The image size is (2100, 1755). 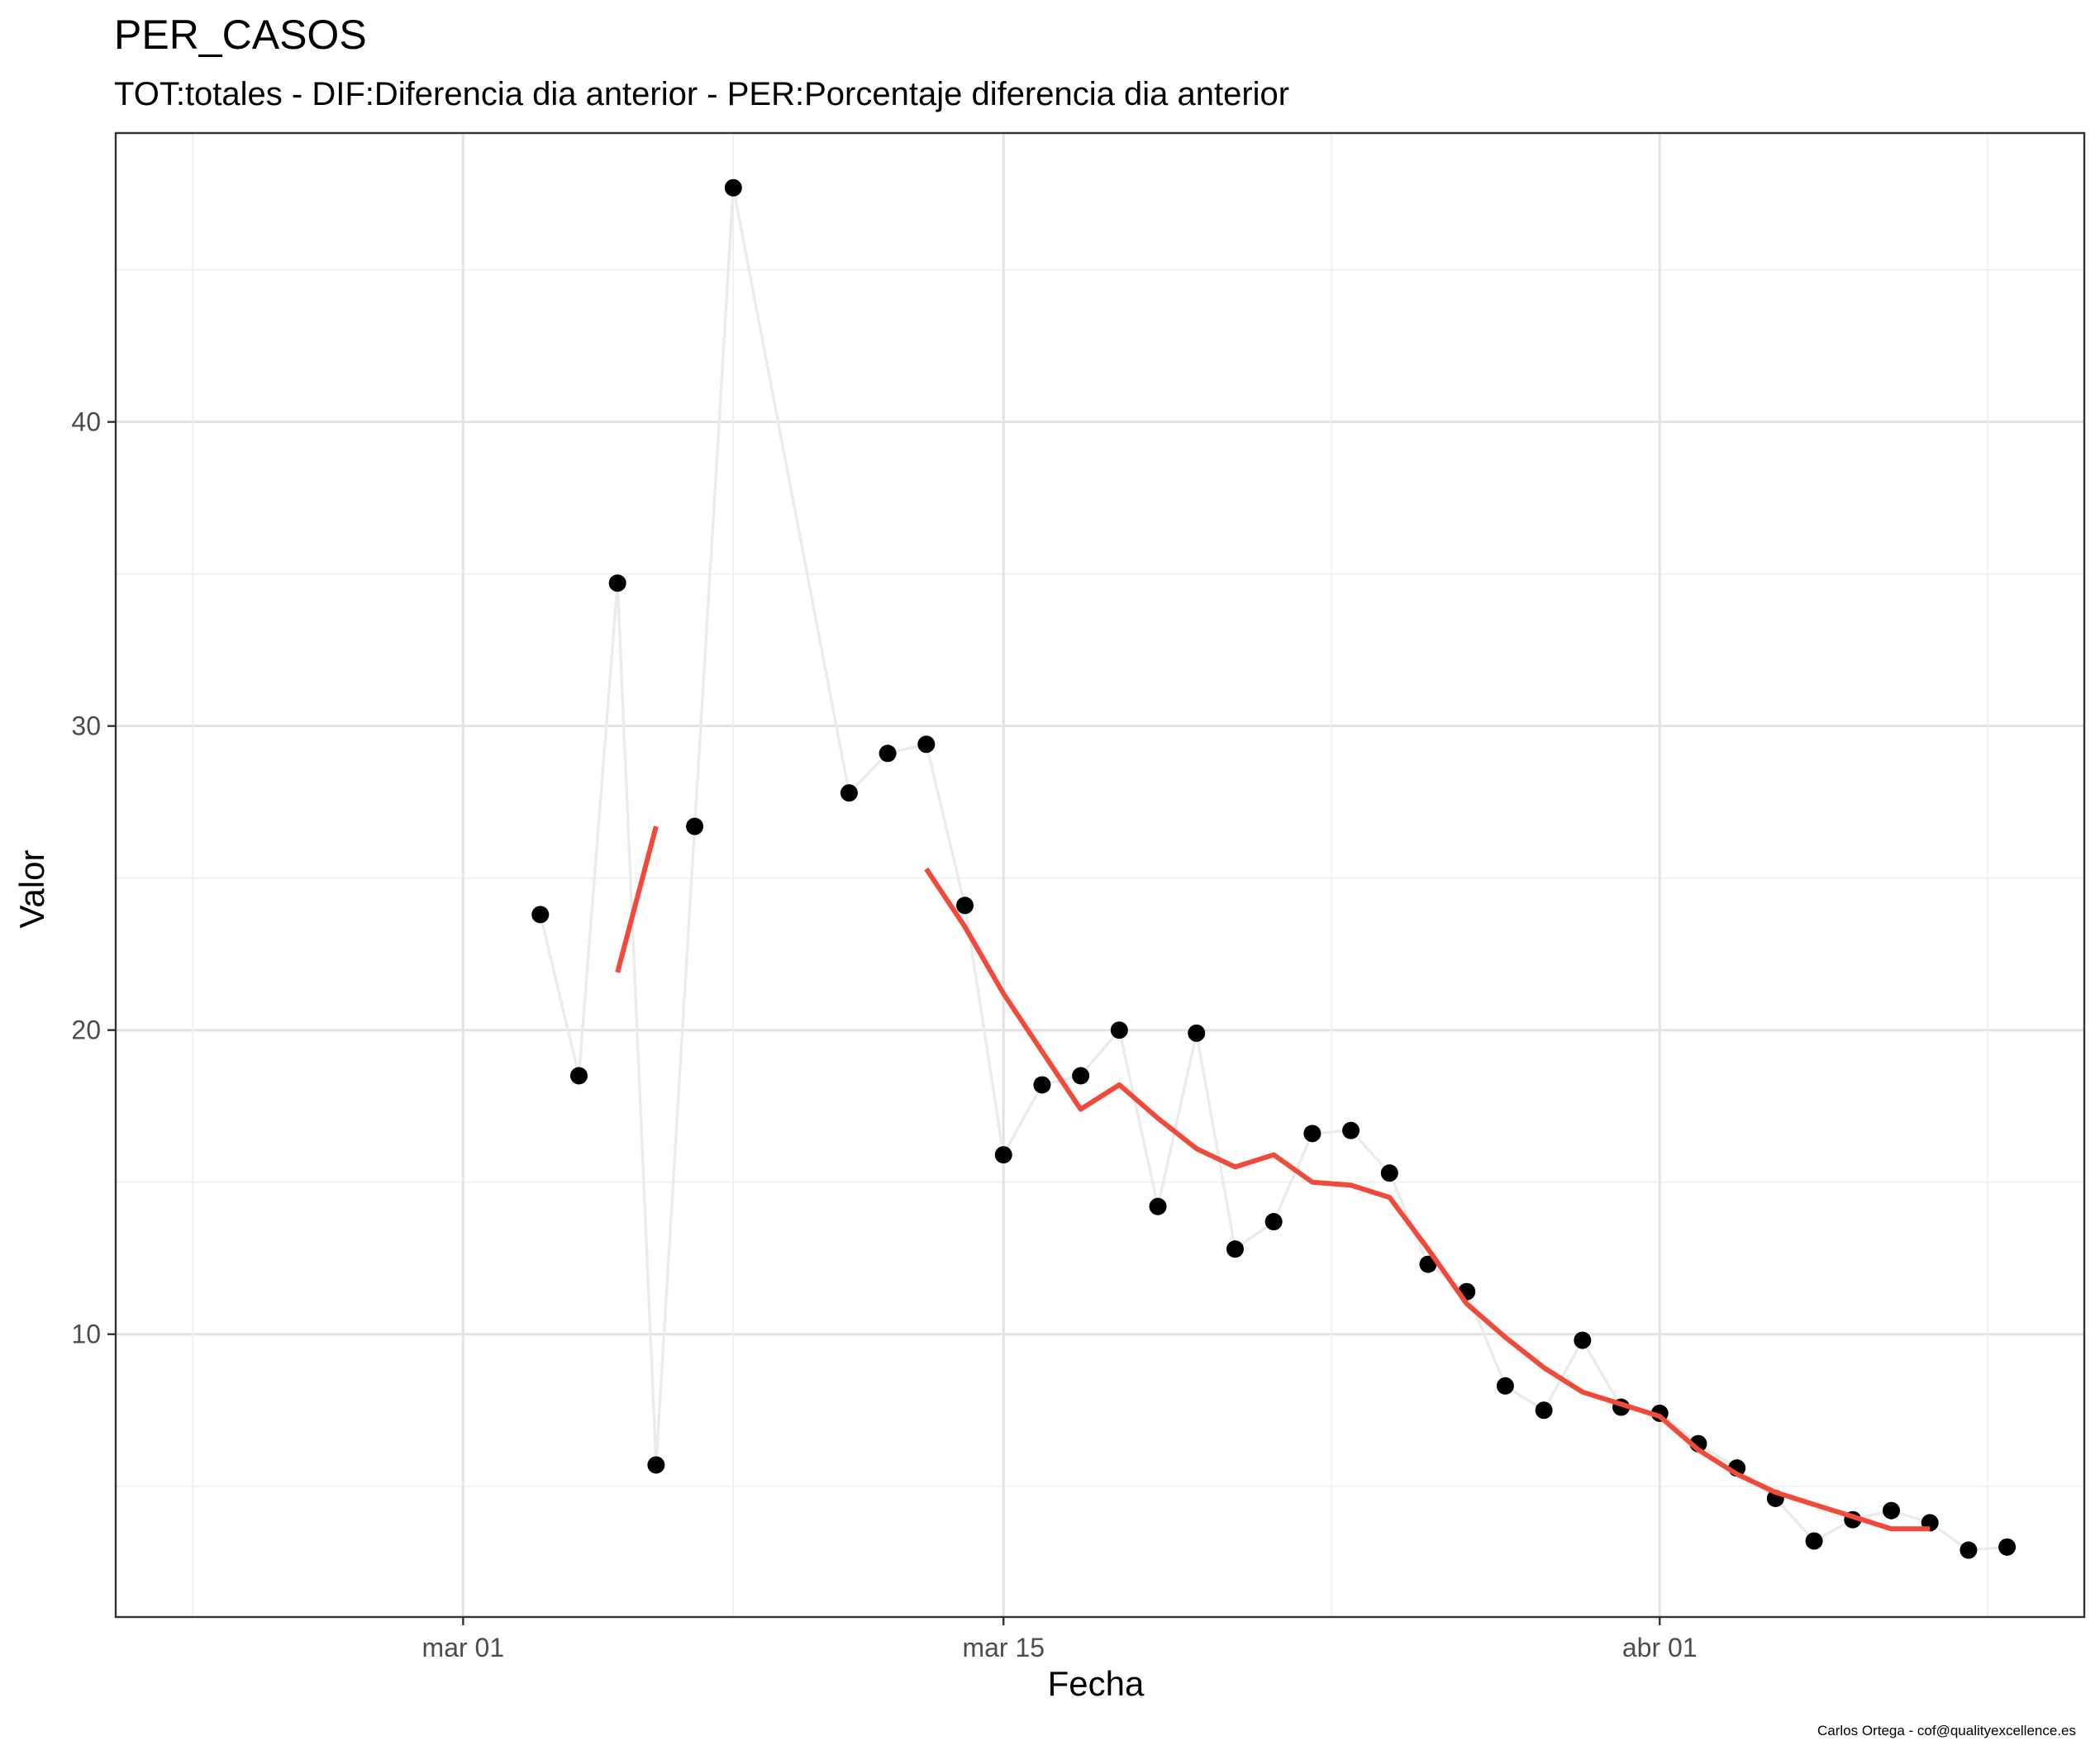 I want to click on y-tick-label: 30, so click(x=86, y=726).